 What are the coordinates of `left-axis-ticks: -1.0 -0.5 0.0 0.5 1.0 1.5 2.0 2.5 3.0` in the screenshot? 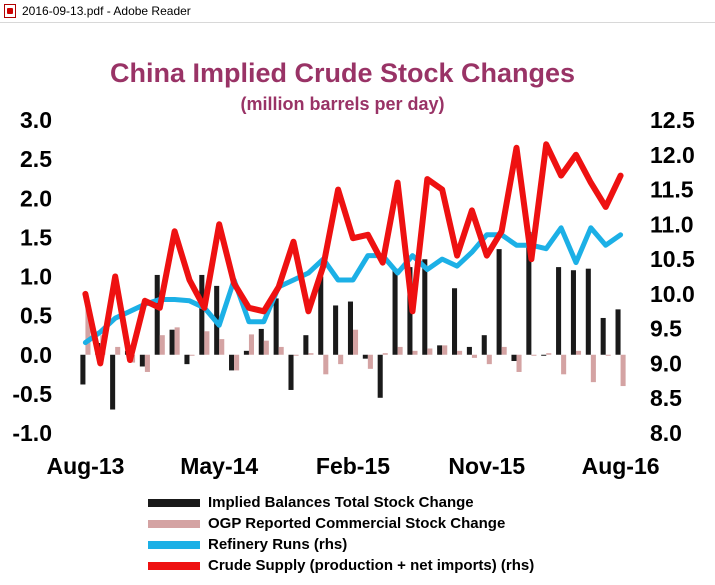 It's located at (32, 276).